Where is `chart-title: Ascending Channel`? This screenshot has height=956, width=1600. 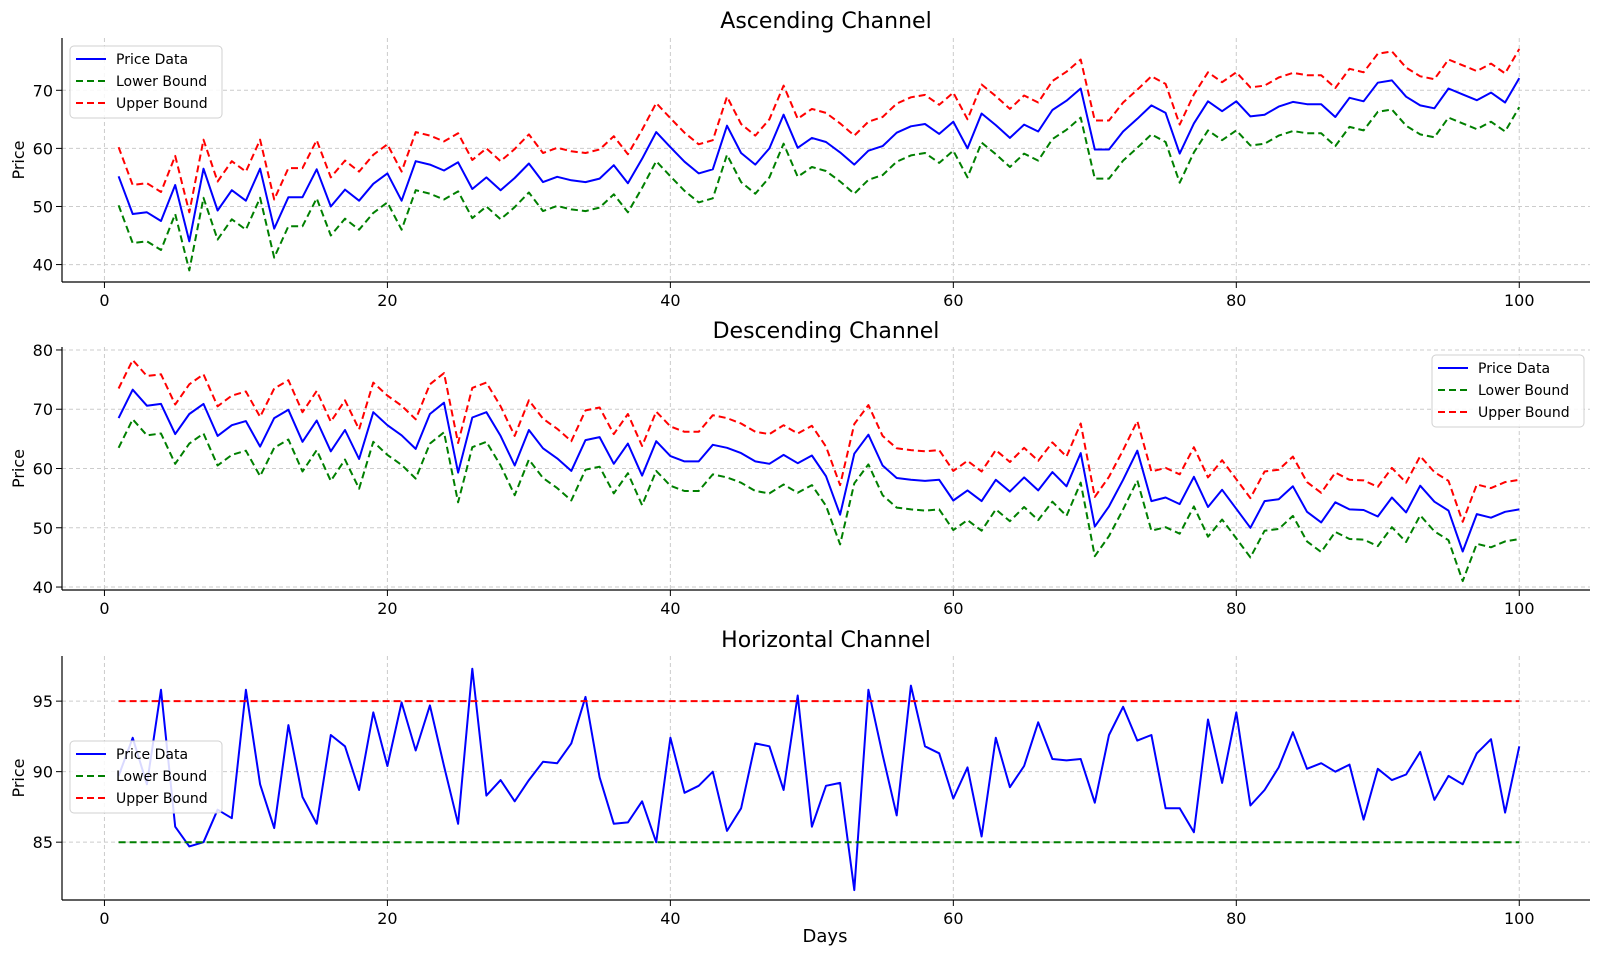 chart-title: Ascending Channel is located at coordinates (825, 21).